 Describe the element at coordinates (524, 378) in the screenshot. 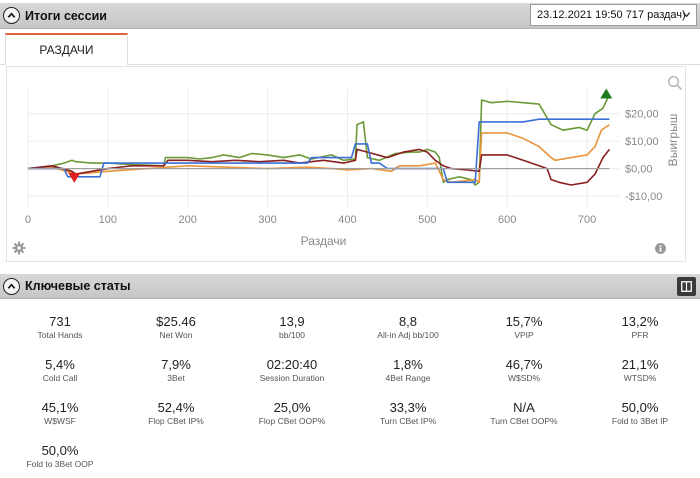

I see `stat-label: W$SD%` at that location.